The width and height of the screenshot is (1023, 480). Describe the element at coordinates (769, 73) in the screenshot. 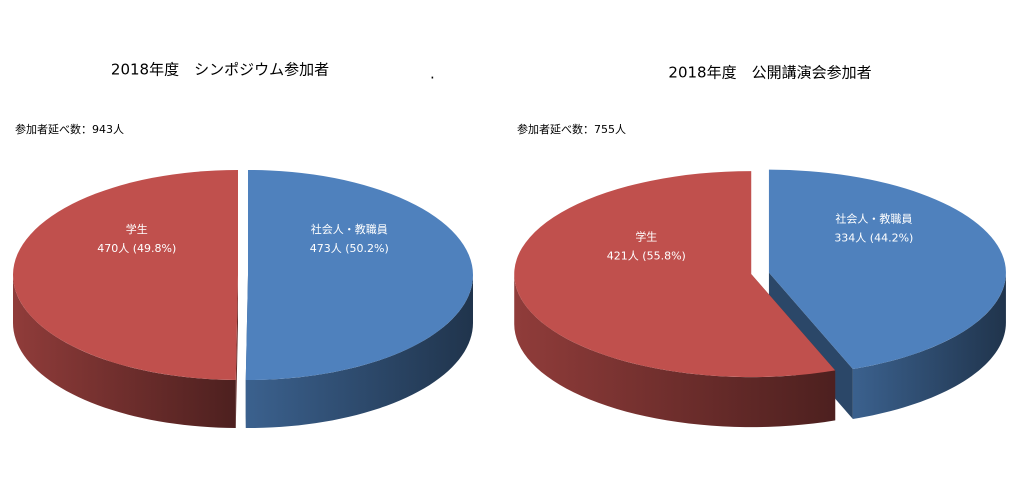

I see `chart-title: 2018年度 公開講演会参加者` at that location.